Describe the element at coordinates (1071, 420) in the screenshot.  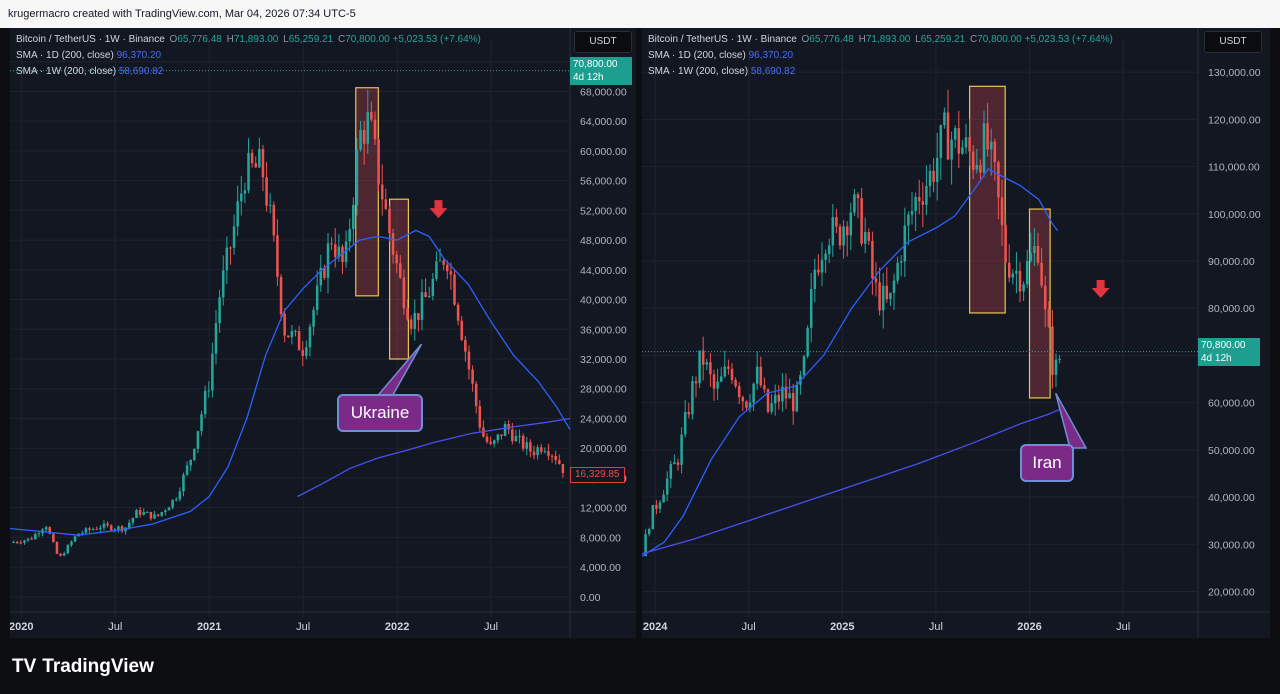
I see `callout-pointer` at that location.